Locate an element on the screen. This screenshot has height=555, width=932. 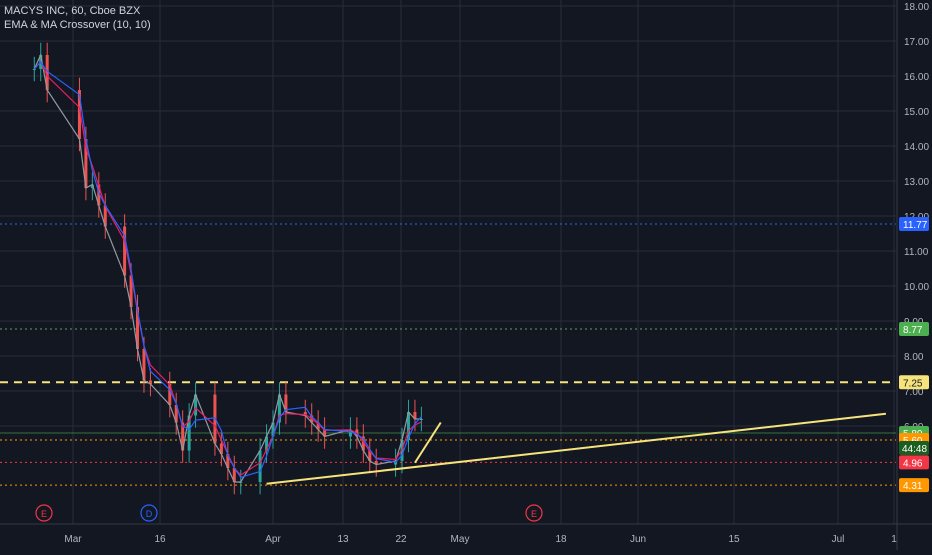
price-tick-label: 18.00 is located at coordinates (916, 7).